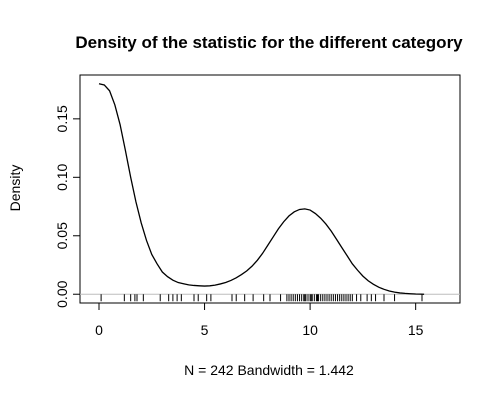 The height and width of the screenshot is (400, 500). What do you see at coordinates (15, 188) in the screenshot?
I see `y-axis-label: Density` at bounding box center [15, 188].